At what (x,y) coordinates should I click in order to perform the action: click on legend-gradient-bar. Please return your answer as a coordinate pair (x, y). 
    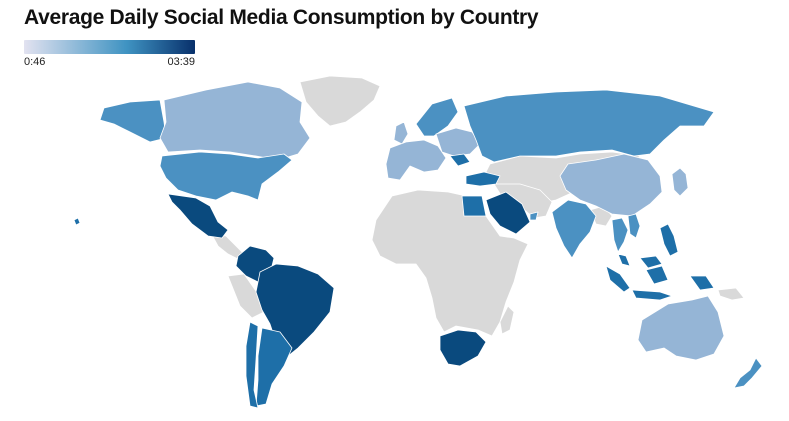
    Looking at the image, I should click on (109, 47).